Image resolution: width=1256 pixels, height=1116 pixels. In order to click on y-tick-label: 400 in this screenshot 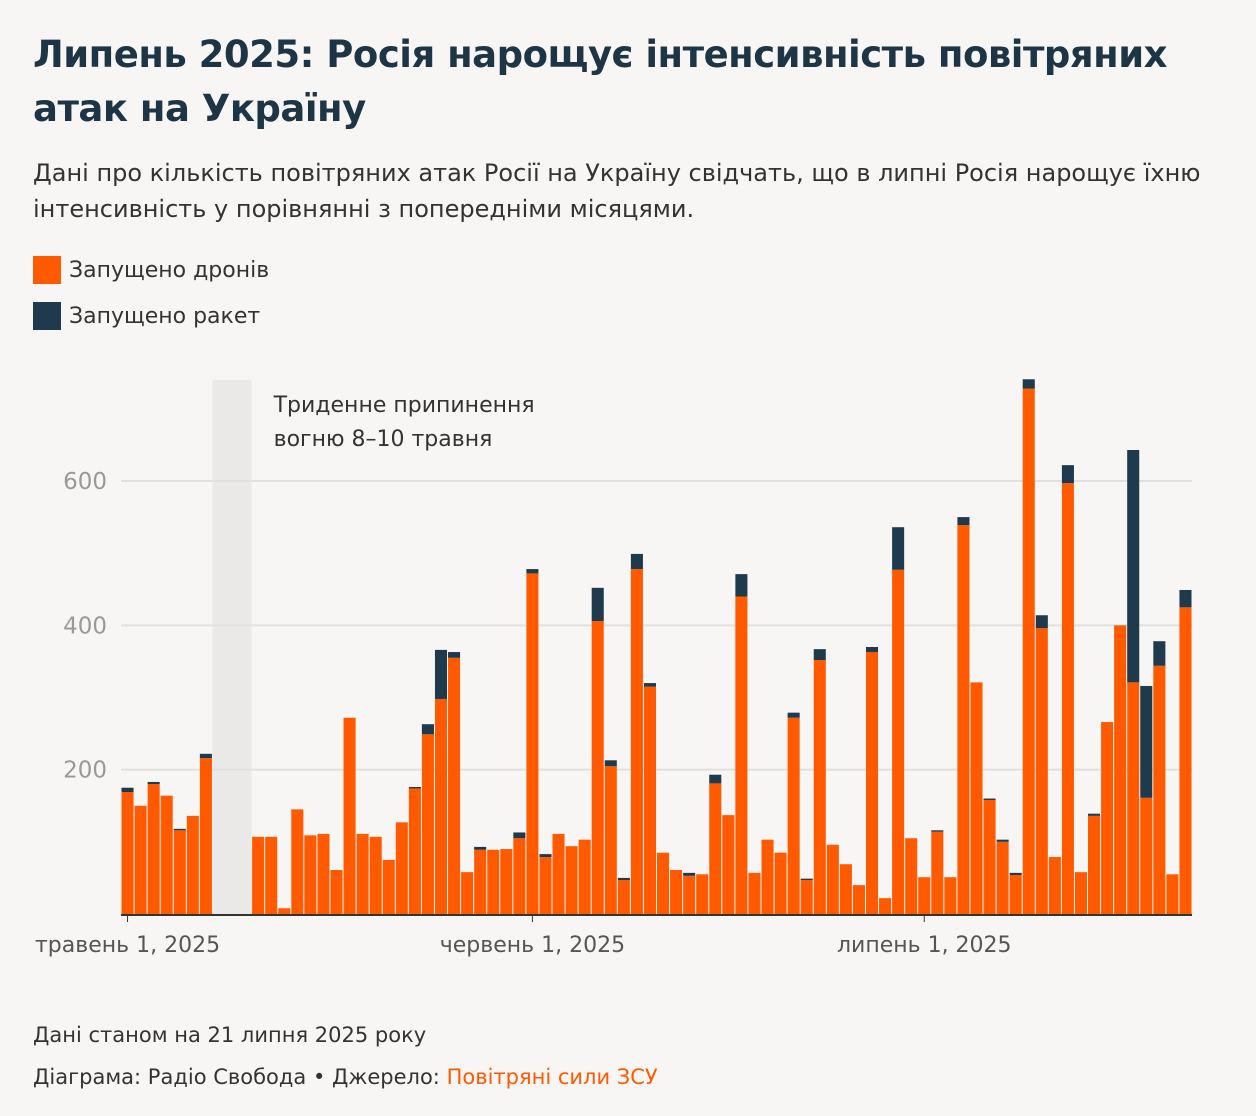, I will do `click(85, 626)`.